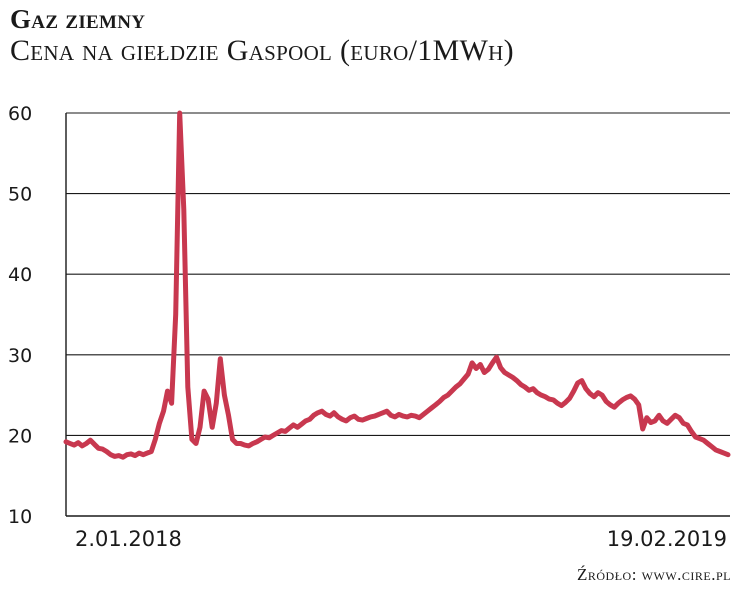  What do you see at coordinates (20, 114) in the screenshot?
I see `y-tick-label: 60` at bounding box center [20, 114].